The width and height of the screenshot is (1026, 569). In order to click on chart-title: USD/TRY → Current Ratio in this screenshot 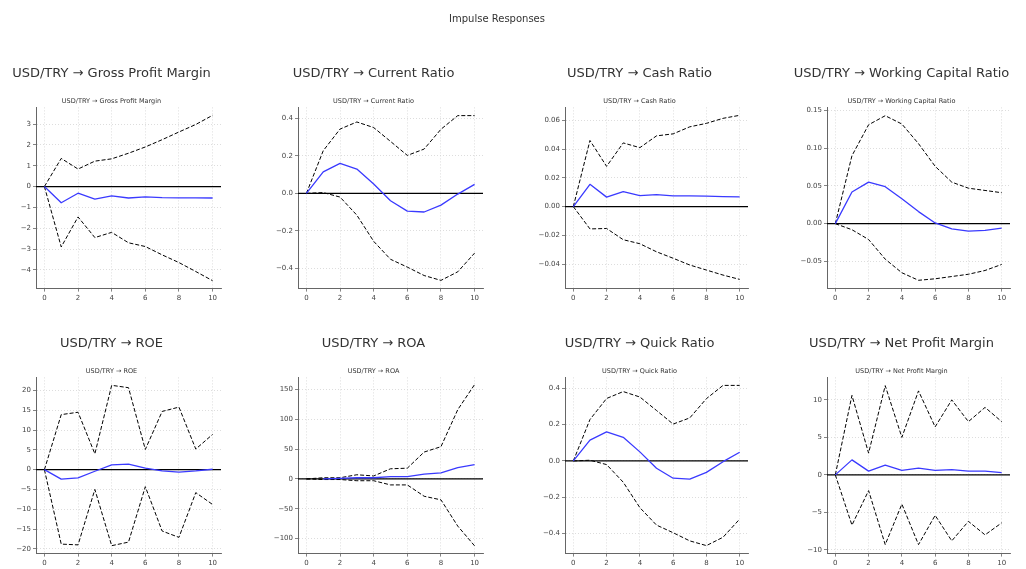, I will do `click(373, 73)`.